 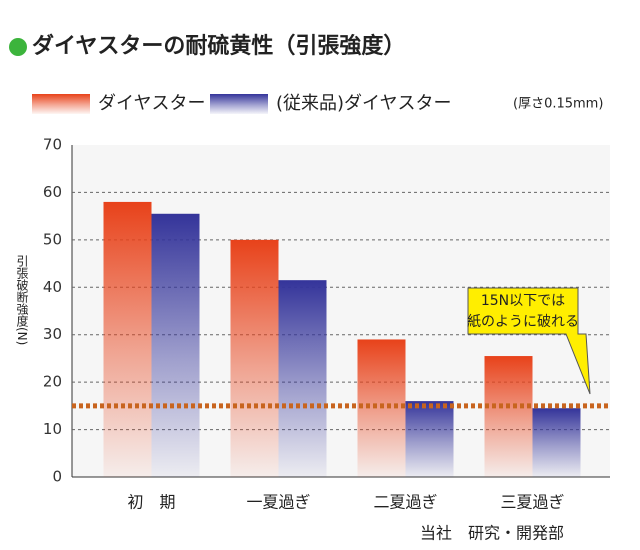 What do you see at coordinates (405, 502) in the screenshot?
I see `x-tick-label: 二夏過ぎ` at bounding box center [405, 502].